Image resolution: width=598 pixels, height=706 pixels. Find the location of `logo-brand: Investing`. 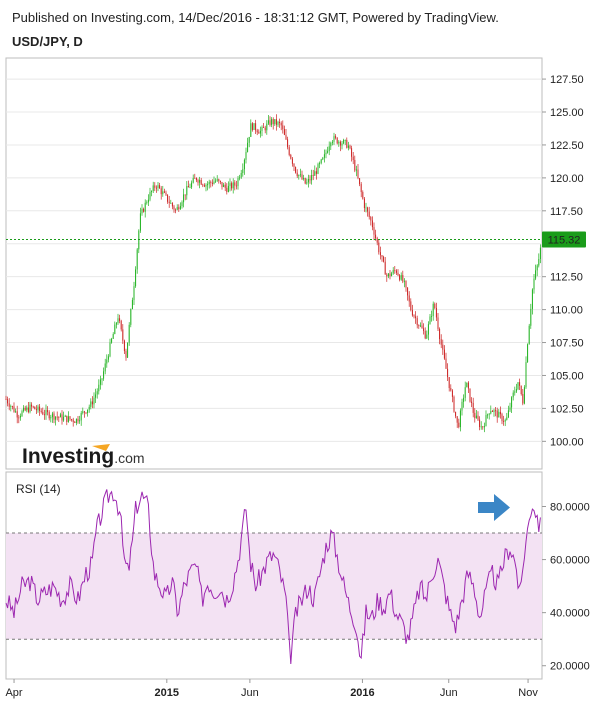

logo-brand: Investing is located at coordinates (68, 456).